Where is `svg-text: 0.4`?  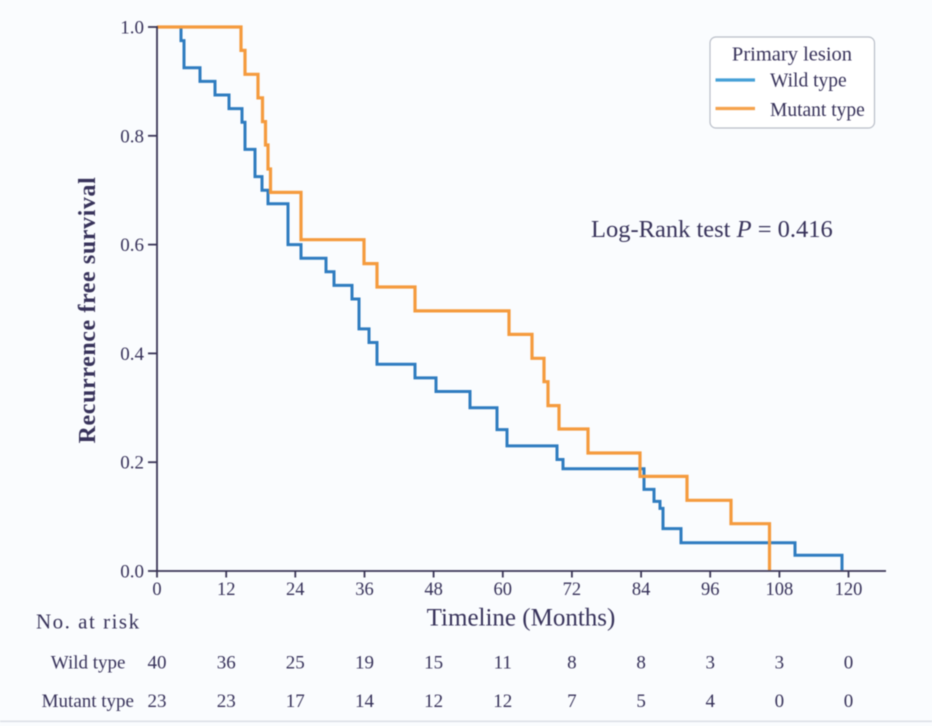 svg-text: 0.4 is located at coordinates (132, 354).